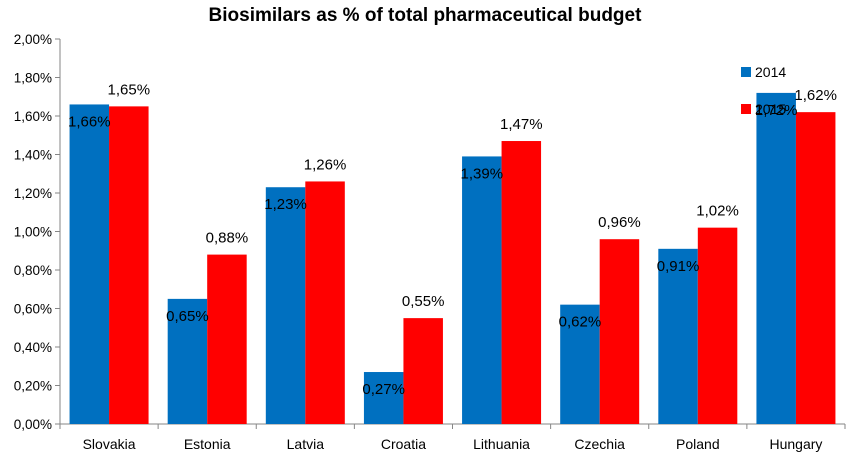  What do you see at coordinates (33, 424) in the screenshot?
I see `y-tick-label: 0,00%` at bounding box center [33, 424].